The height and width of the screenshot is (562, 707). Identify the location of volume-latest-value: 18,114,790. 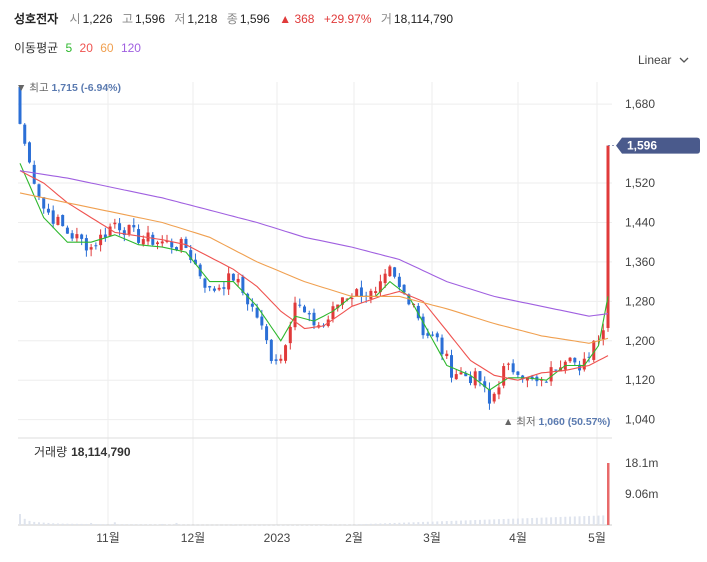
(101, 452).